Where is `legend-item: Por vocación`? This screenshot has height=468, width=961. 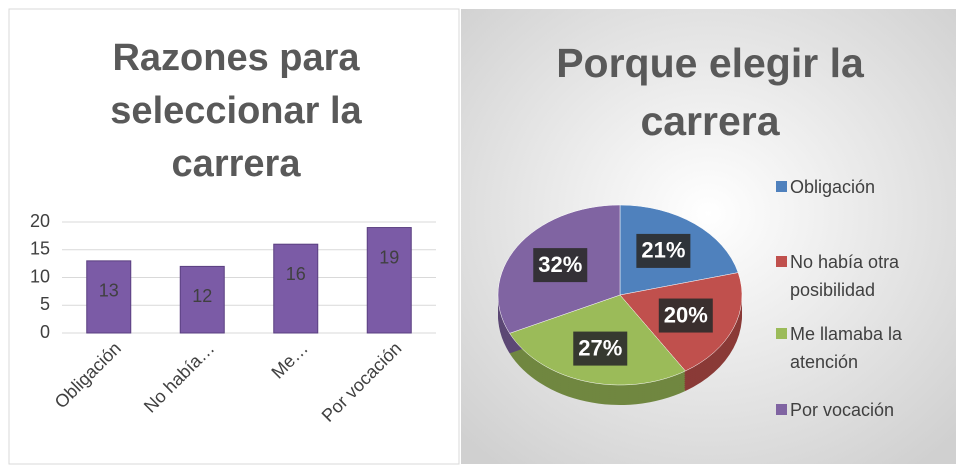
legend-item: Por vocación is located at coordinates (865, 410).